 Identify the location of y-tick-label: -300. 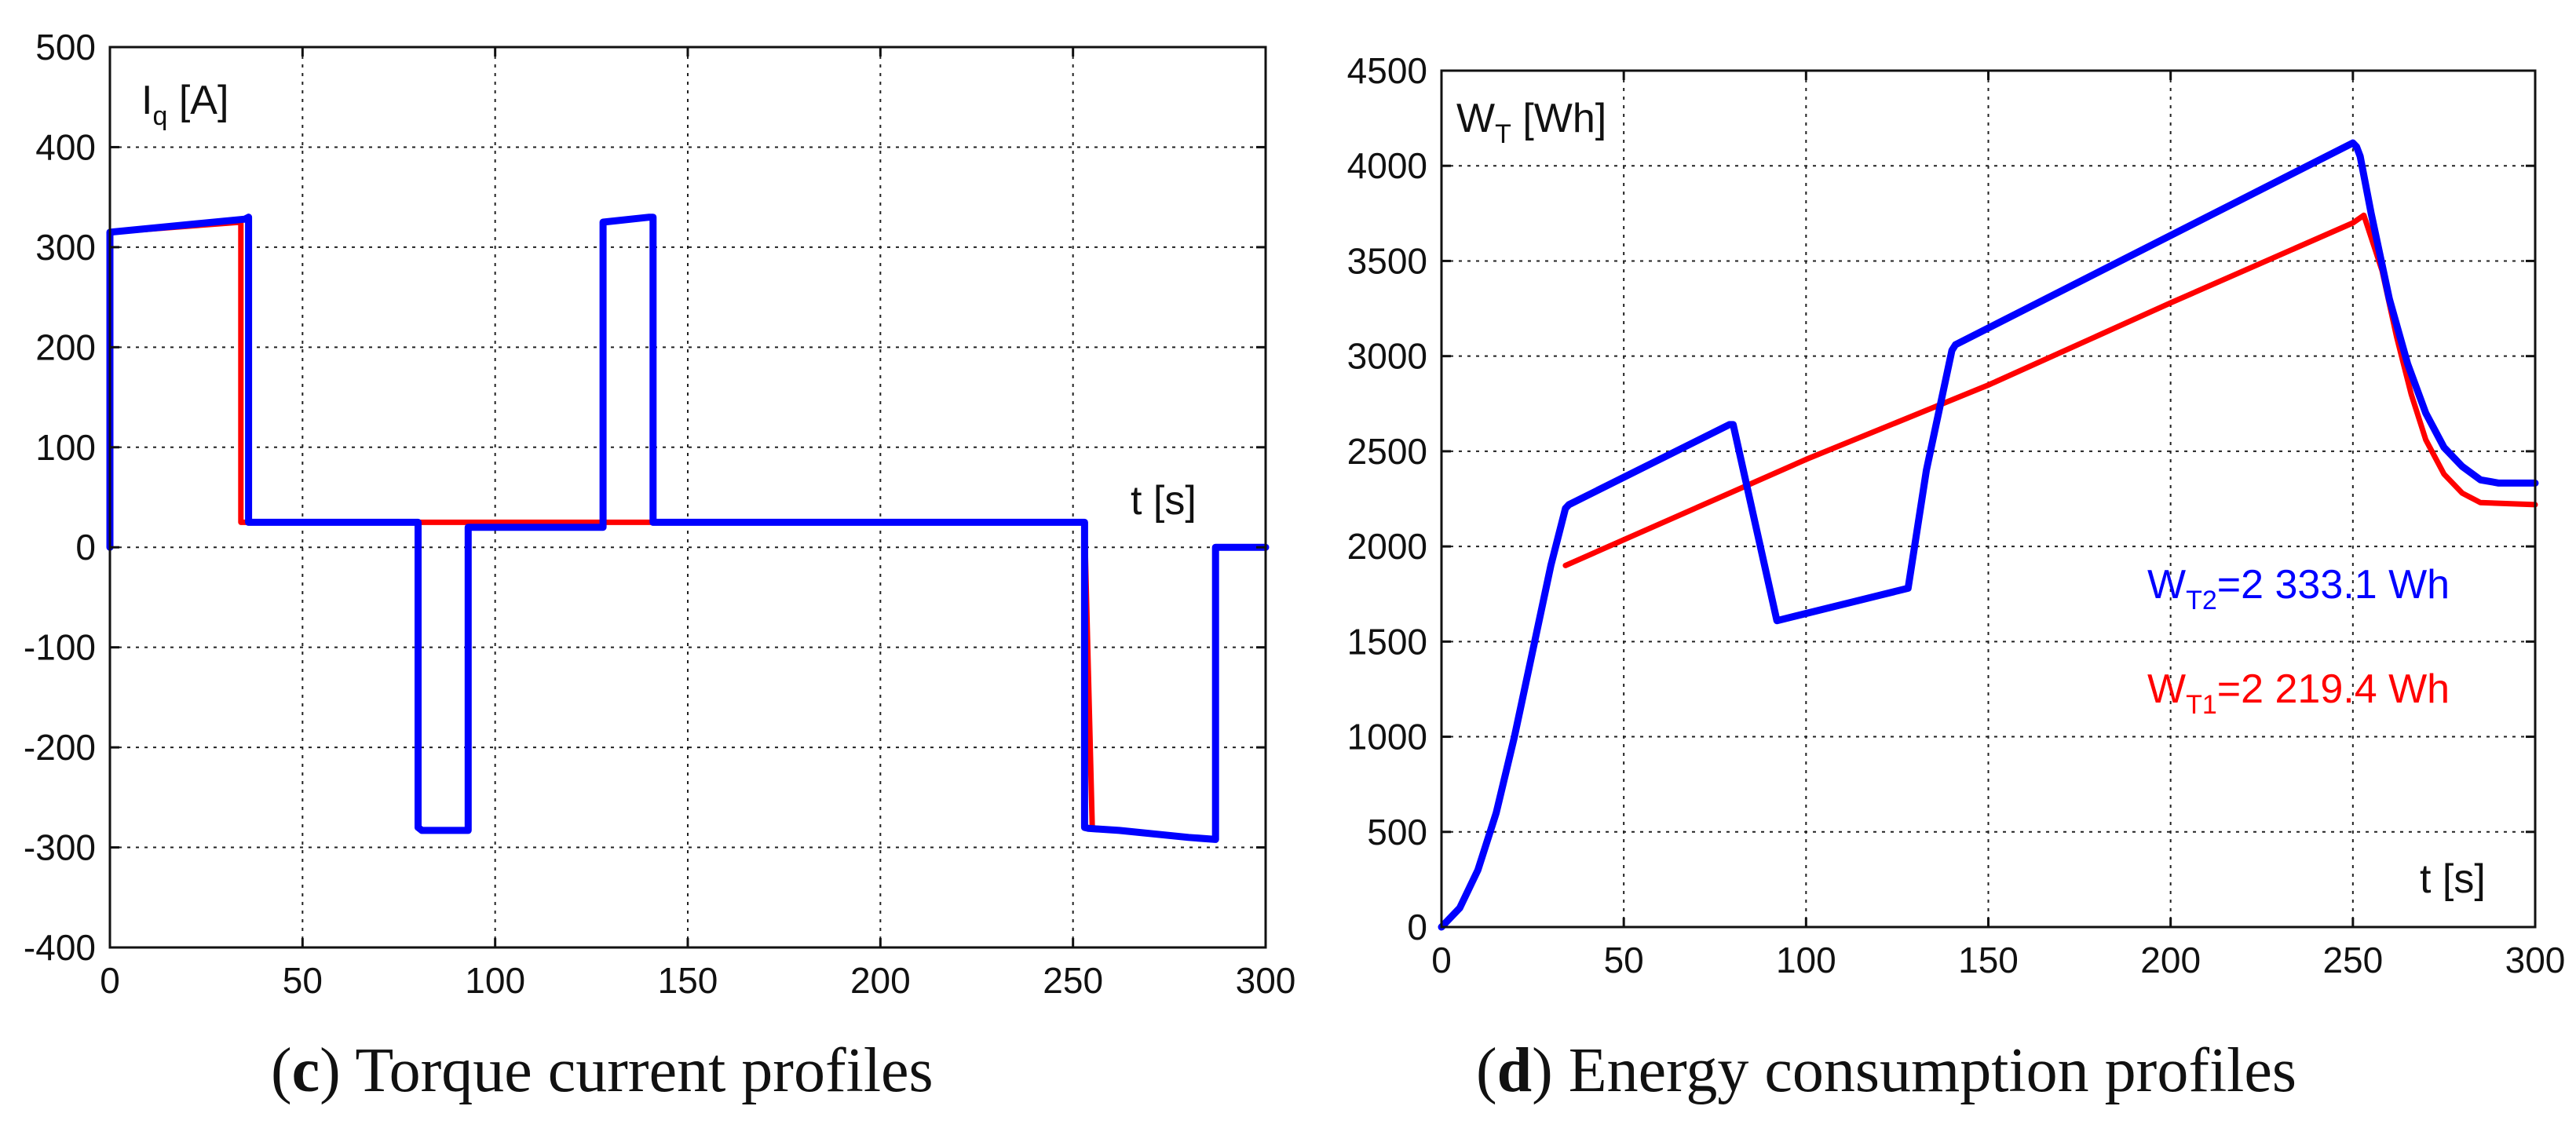
(60, 848).